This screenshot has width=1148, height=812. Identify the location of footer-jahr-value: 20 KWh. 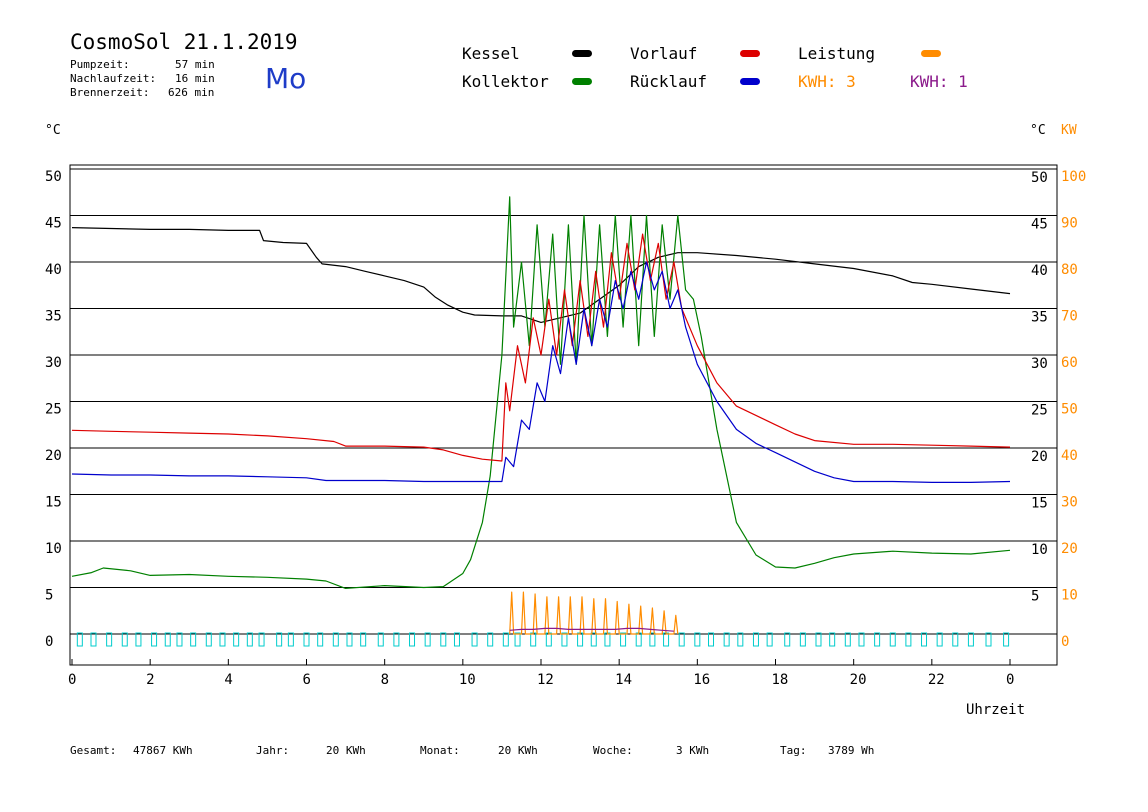
(346, 750).